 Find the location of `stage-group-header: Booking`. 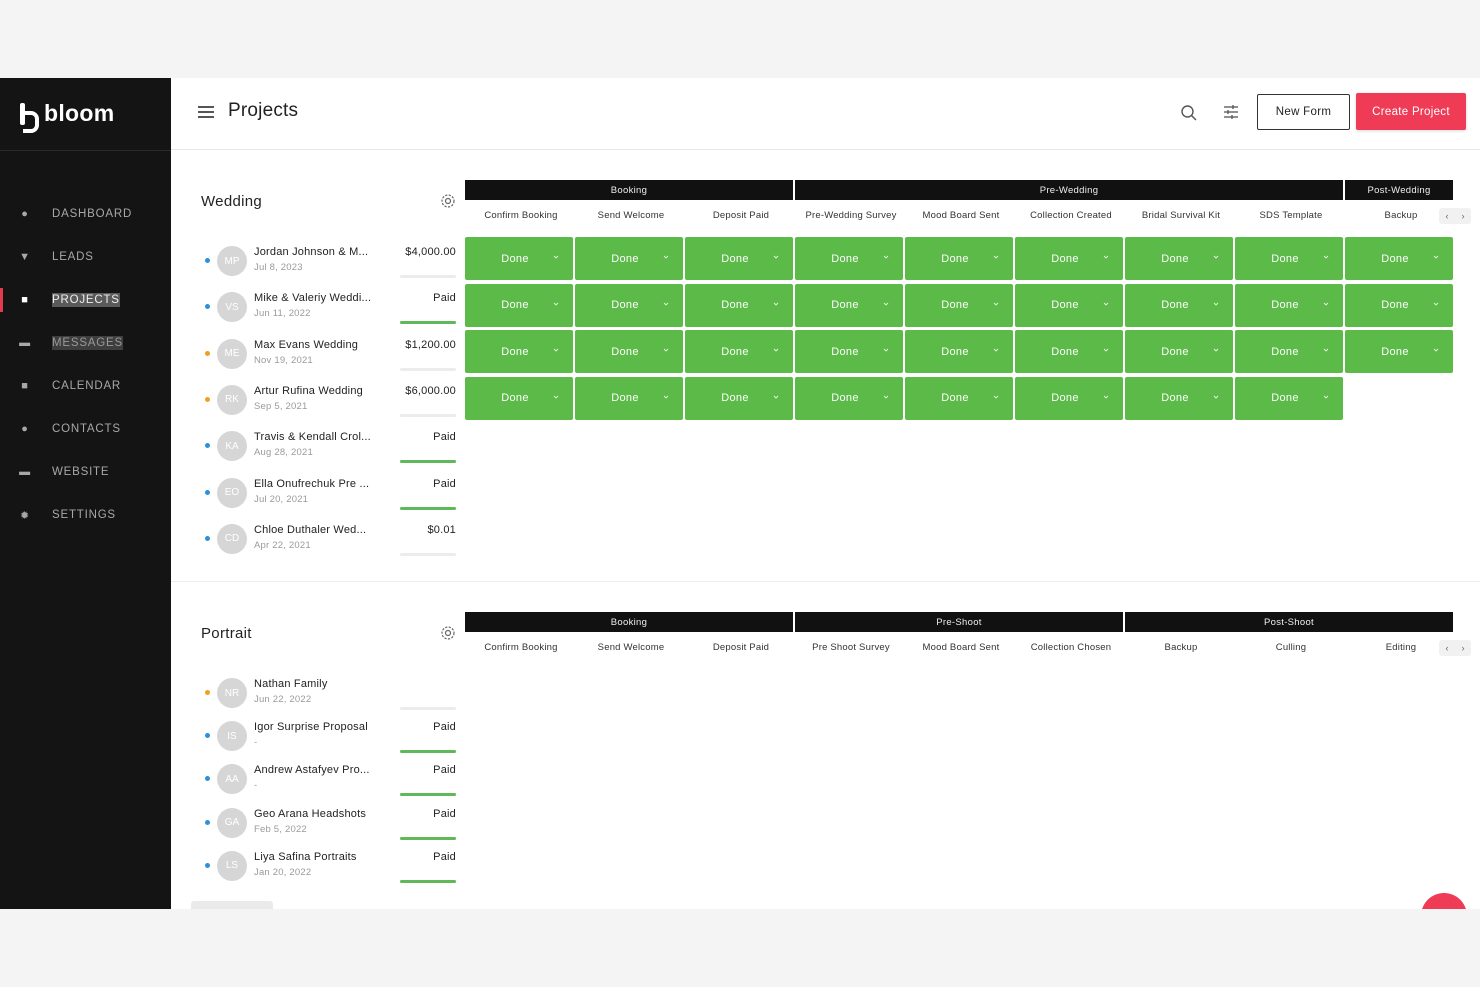

stage-group-header: Booking is located at coordinates (629, 190).